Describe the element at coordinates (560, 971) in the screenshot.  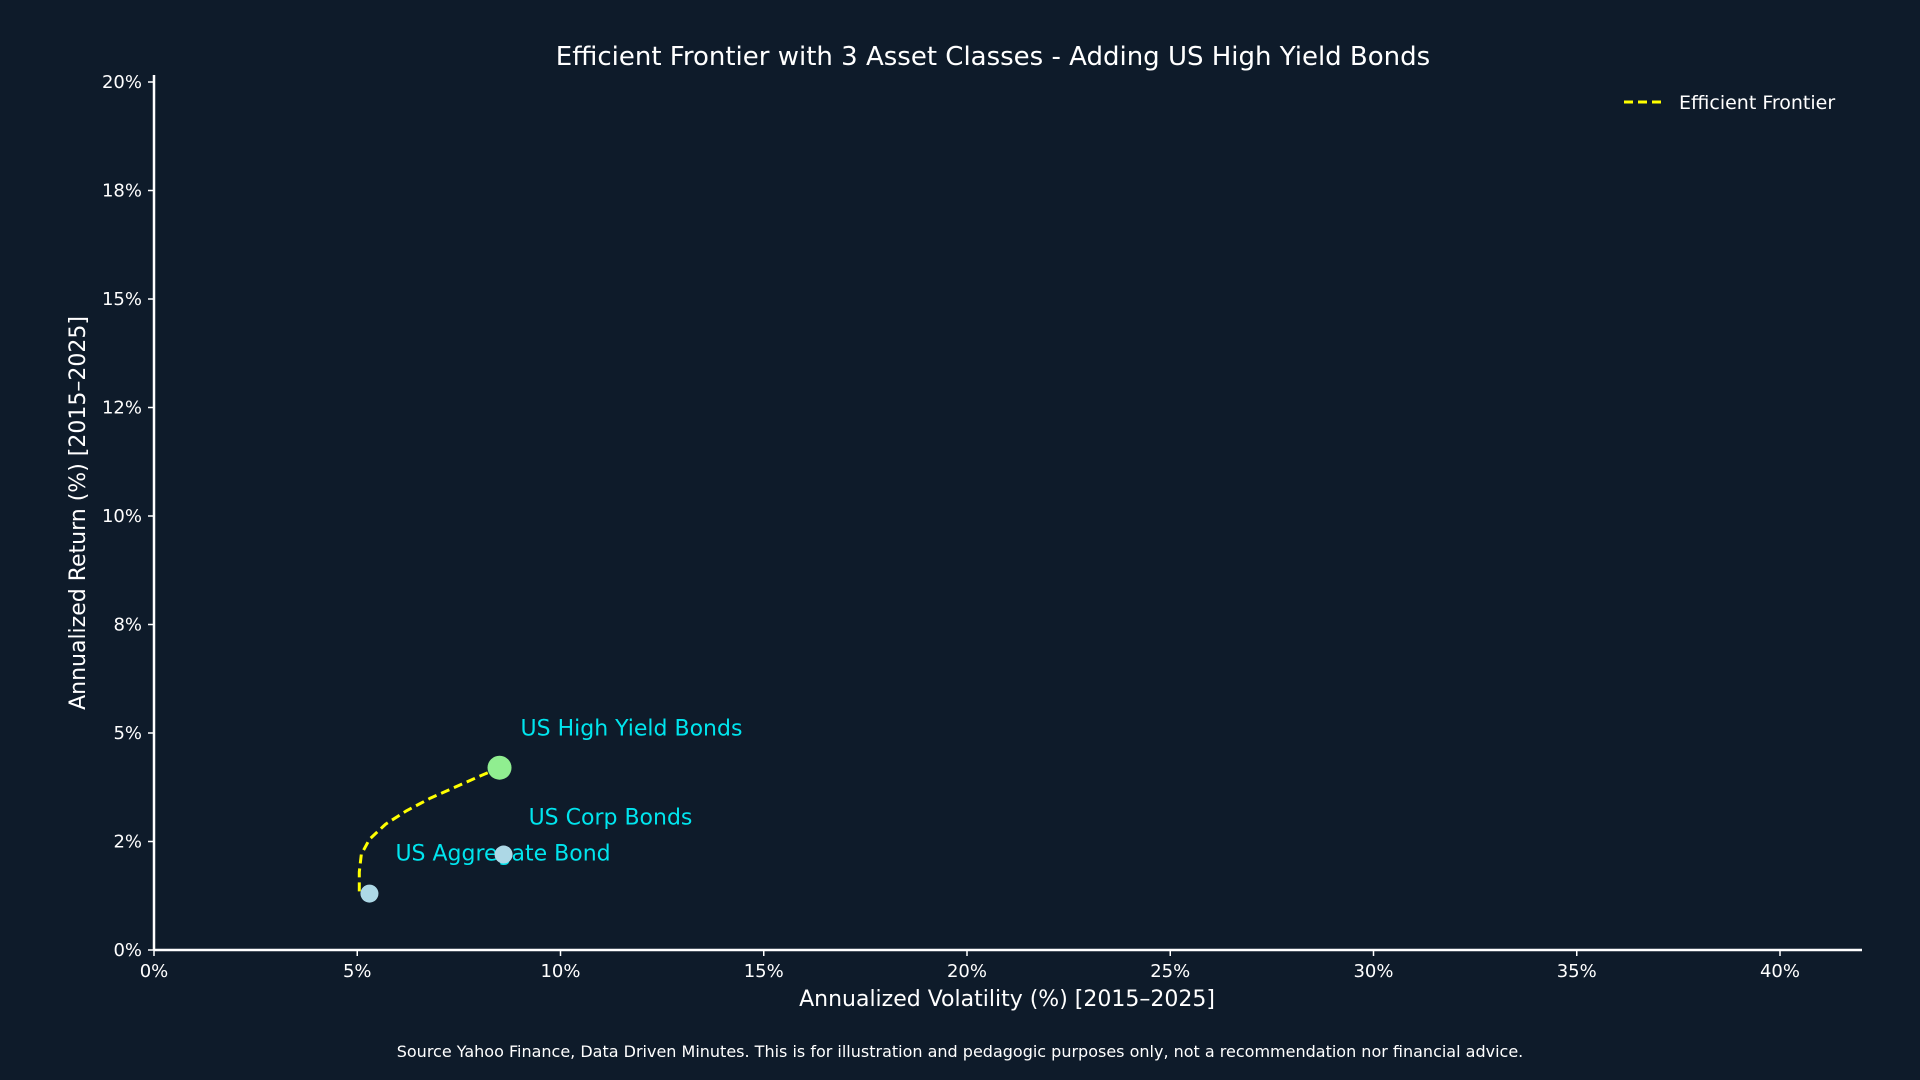
I see `x-tick-label: 10%` at that location.